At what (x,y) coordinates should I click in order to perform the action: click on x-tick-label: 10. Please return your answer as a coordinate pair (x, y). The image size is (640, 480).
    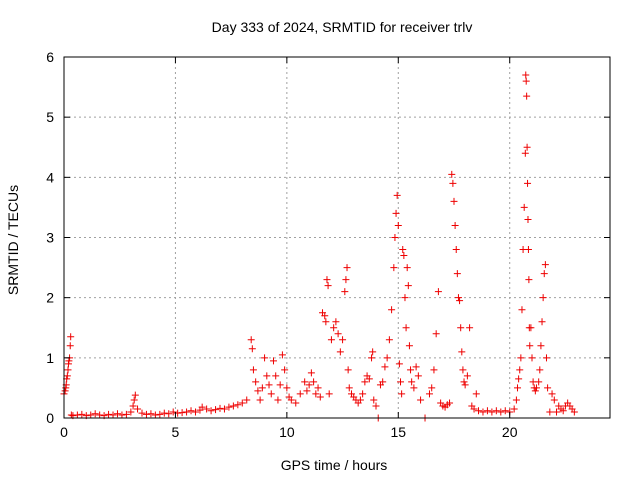
    Looking at the image, I should click on (287, 432).